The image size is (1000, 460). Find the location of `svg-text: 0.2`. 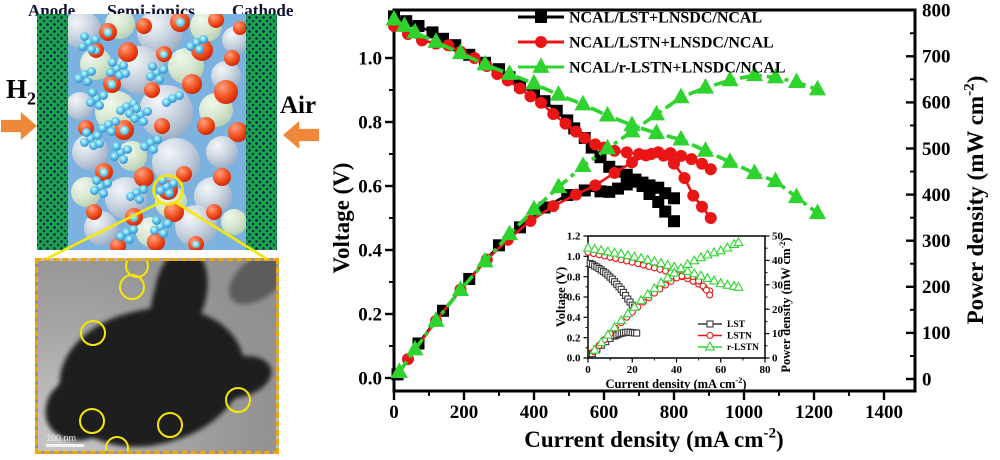

svg-text: 0.2 is located at coordinates (370, 314).